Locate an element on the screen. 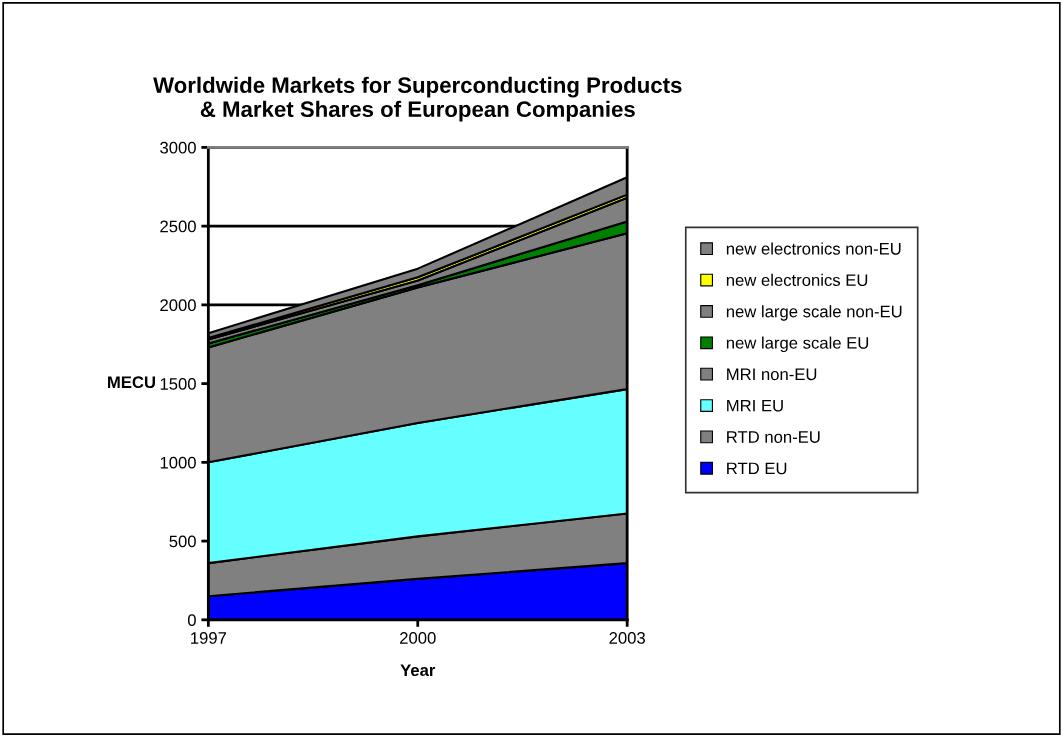 The height and width of the screenshot is (737, 1063). y-tick-label: 1500 is located at coordinates (178, 384).